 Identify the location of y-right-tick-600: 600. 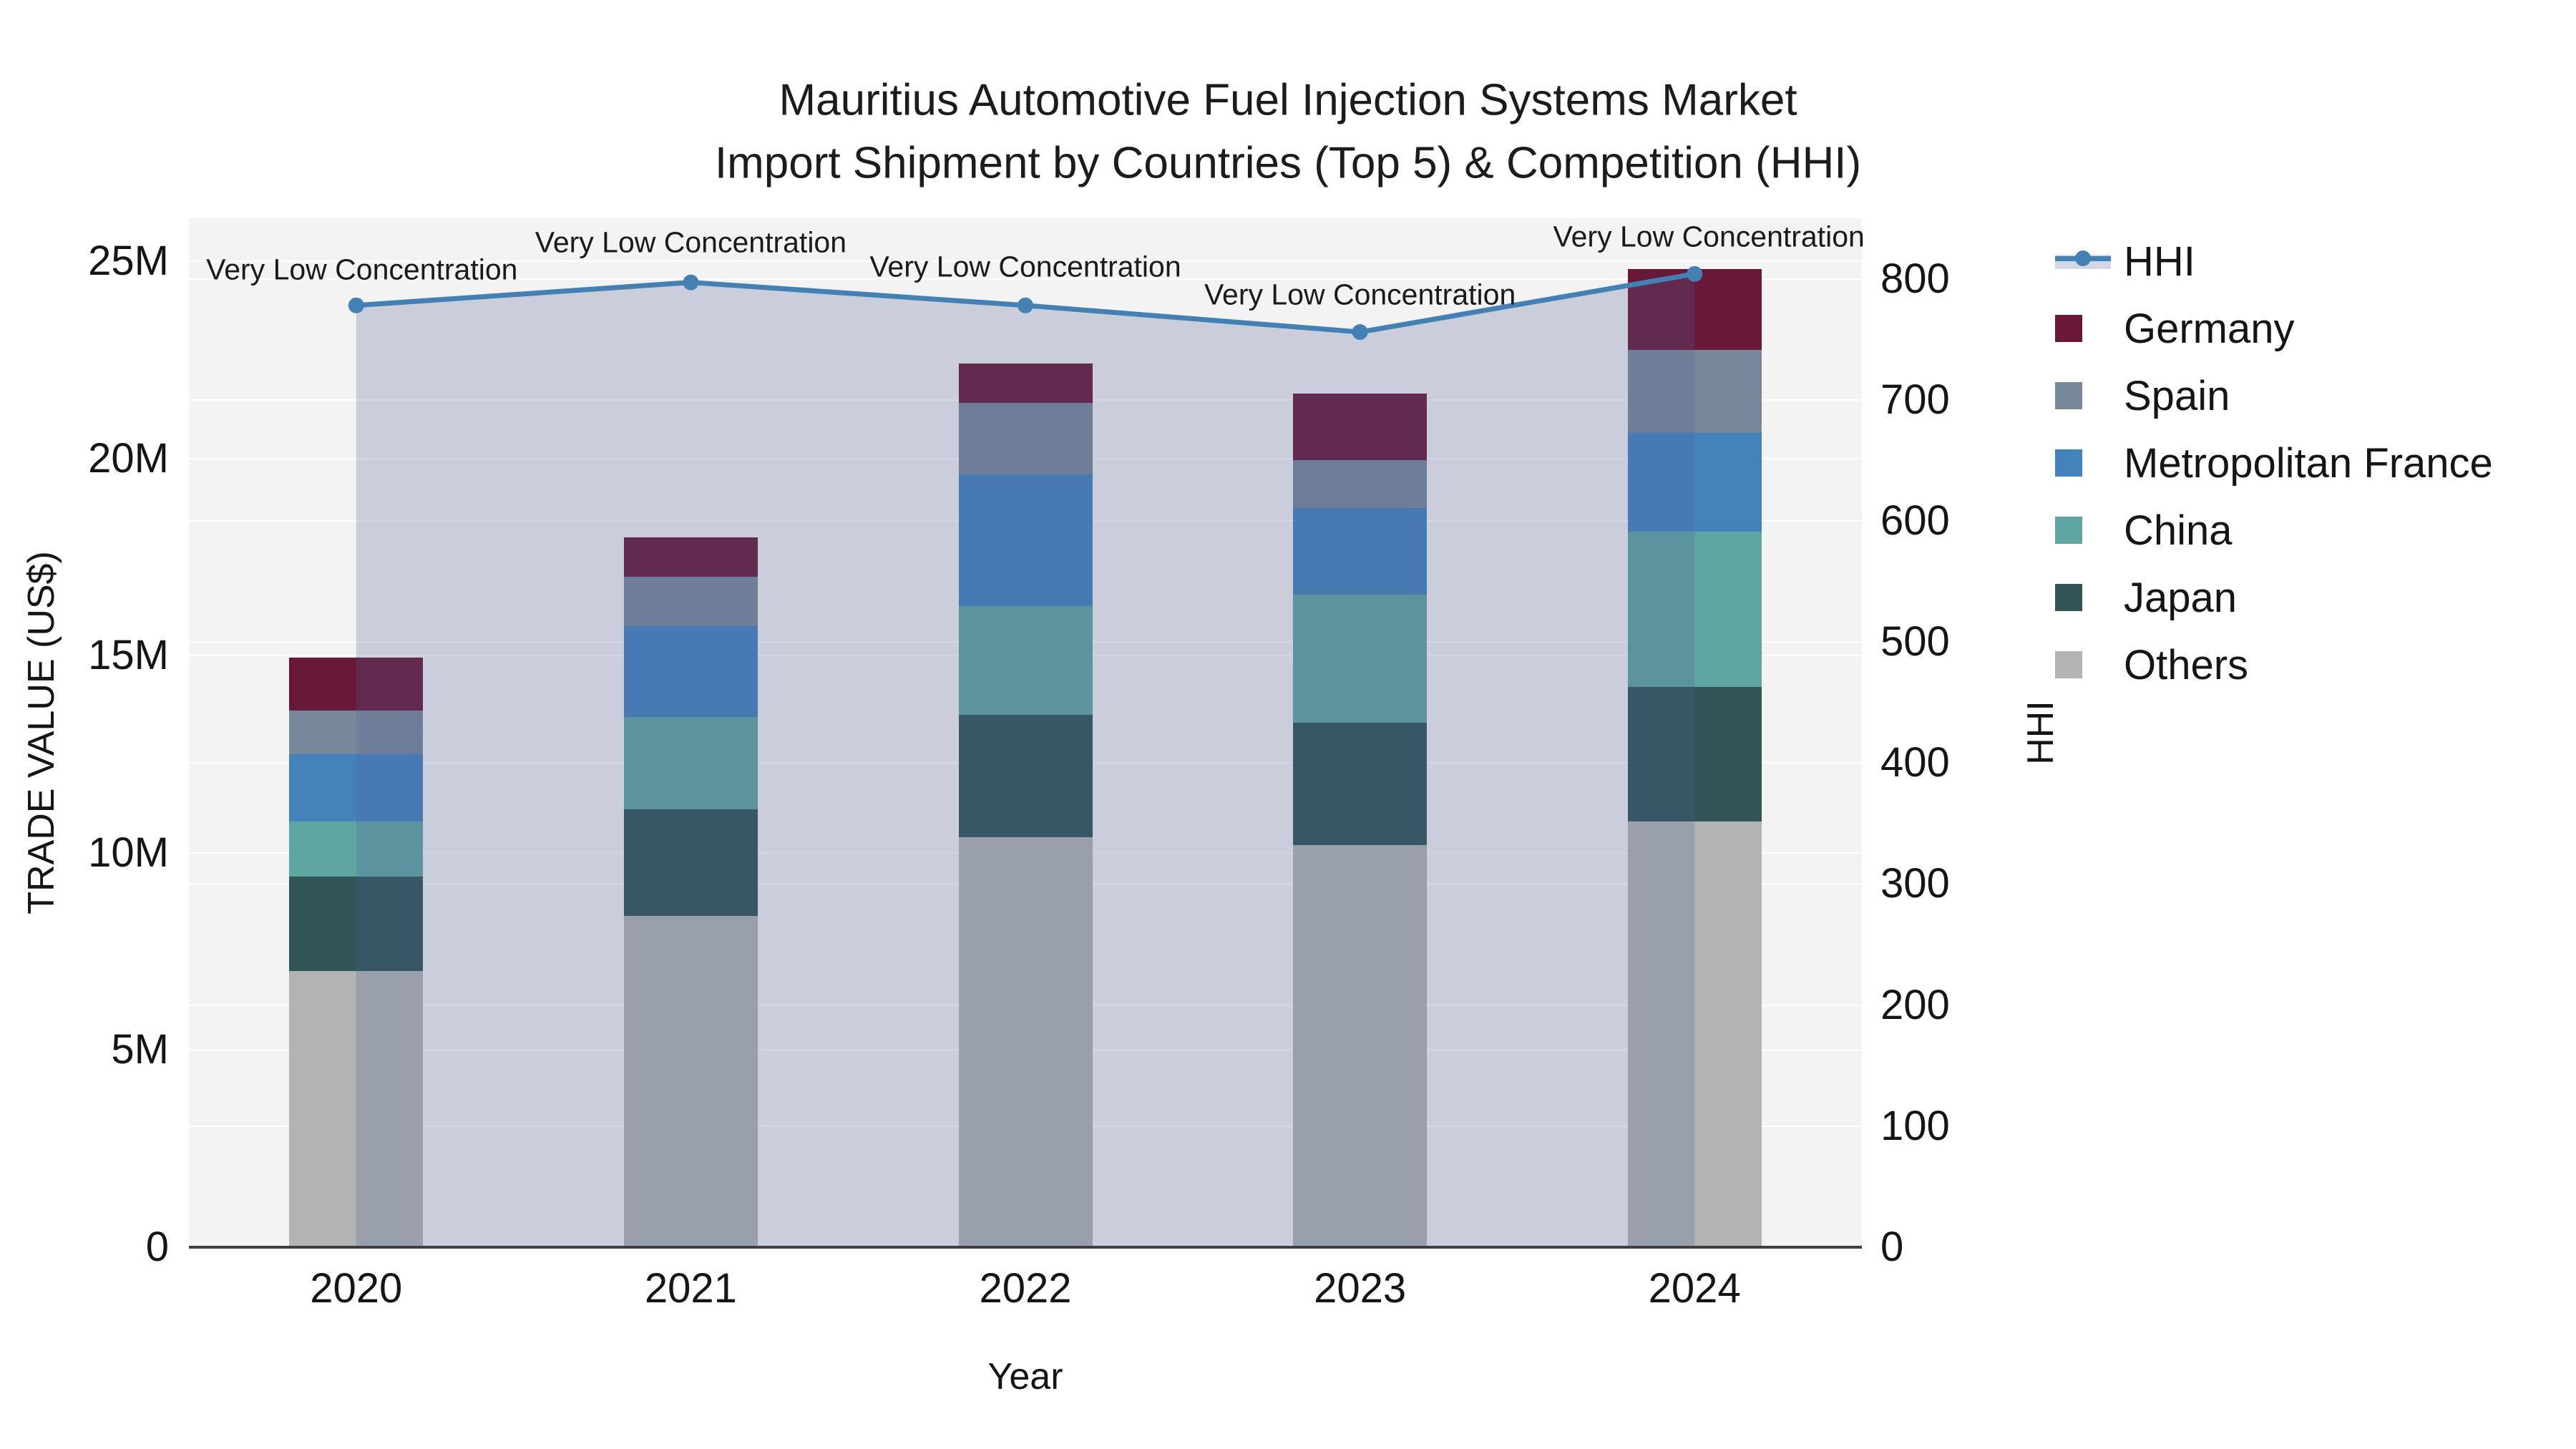
(1915, 520).